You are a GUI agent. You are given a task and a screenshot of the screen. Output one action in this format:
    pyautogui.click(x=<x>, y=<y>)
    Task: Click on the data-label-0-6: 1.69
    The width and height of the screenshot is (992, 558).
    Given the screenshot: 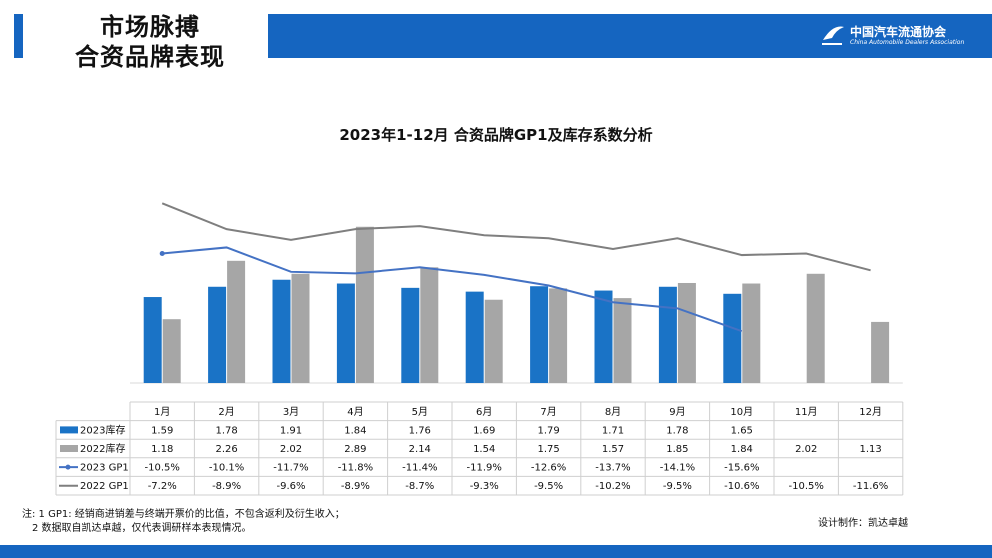 What is the action you would take?
    pyautogui.click(x=484, y=430)
    